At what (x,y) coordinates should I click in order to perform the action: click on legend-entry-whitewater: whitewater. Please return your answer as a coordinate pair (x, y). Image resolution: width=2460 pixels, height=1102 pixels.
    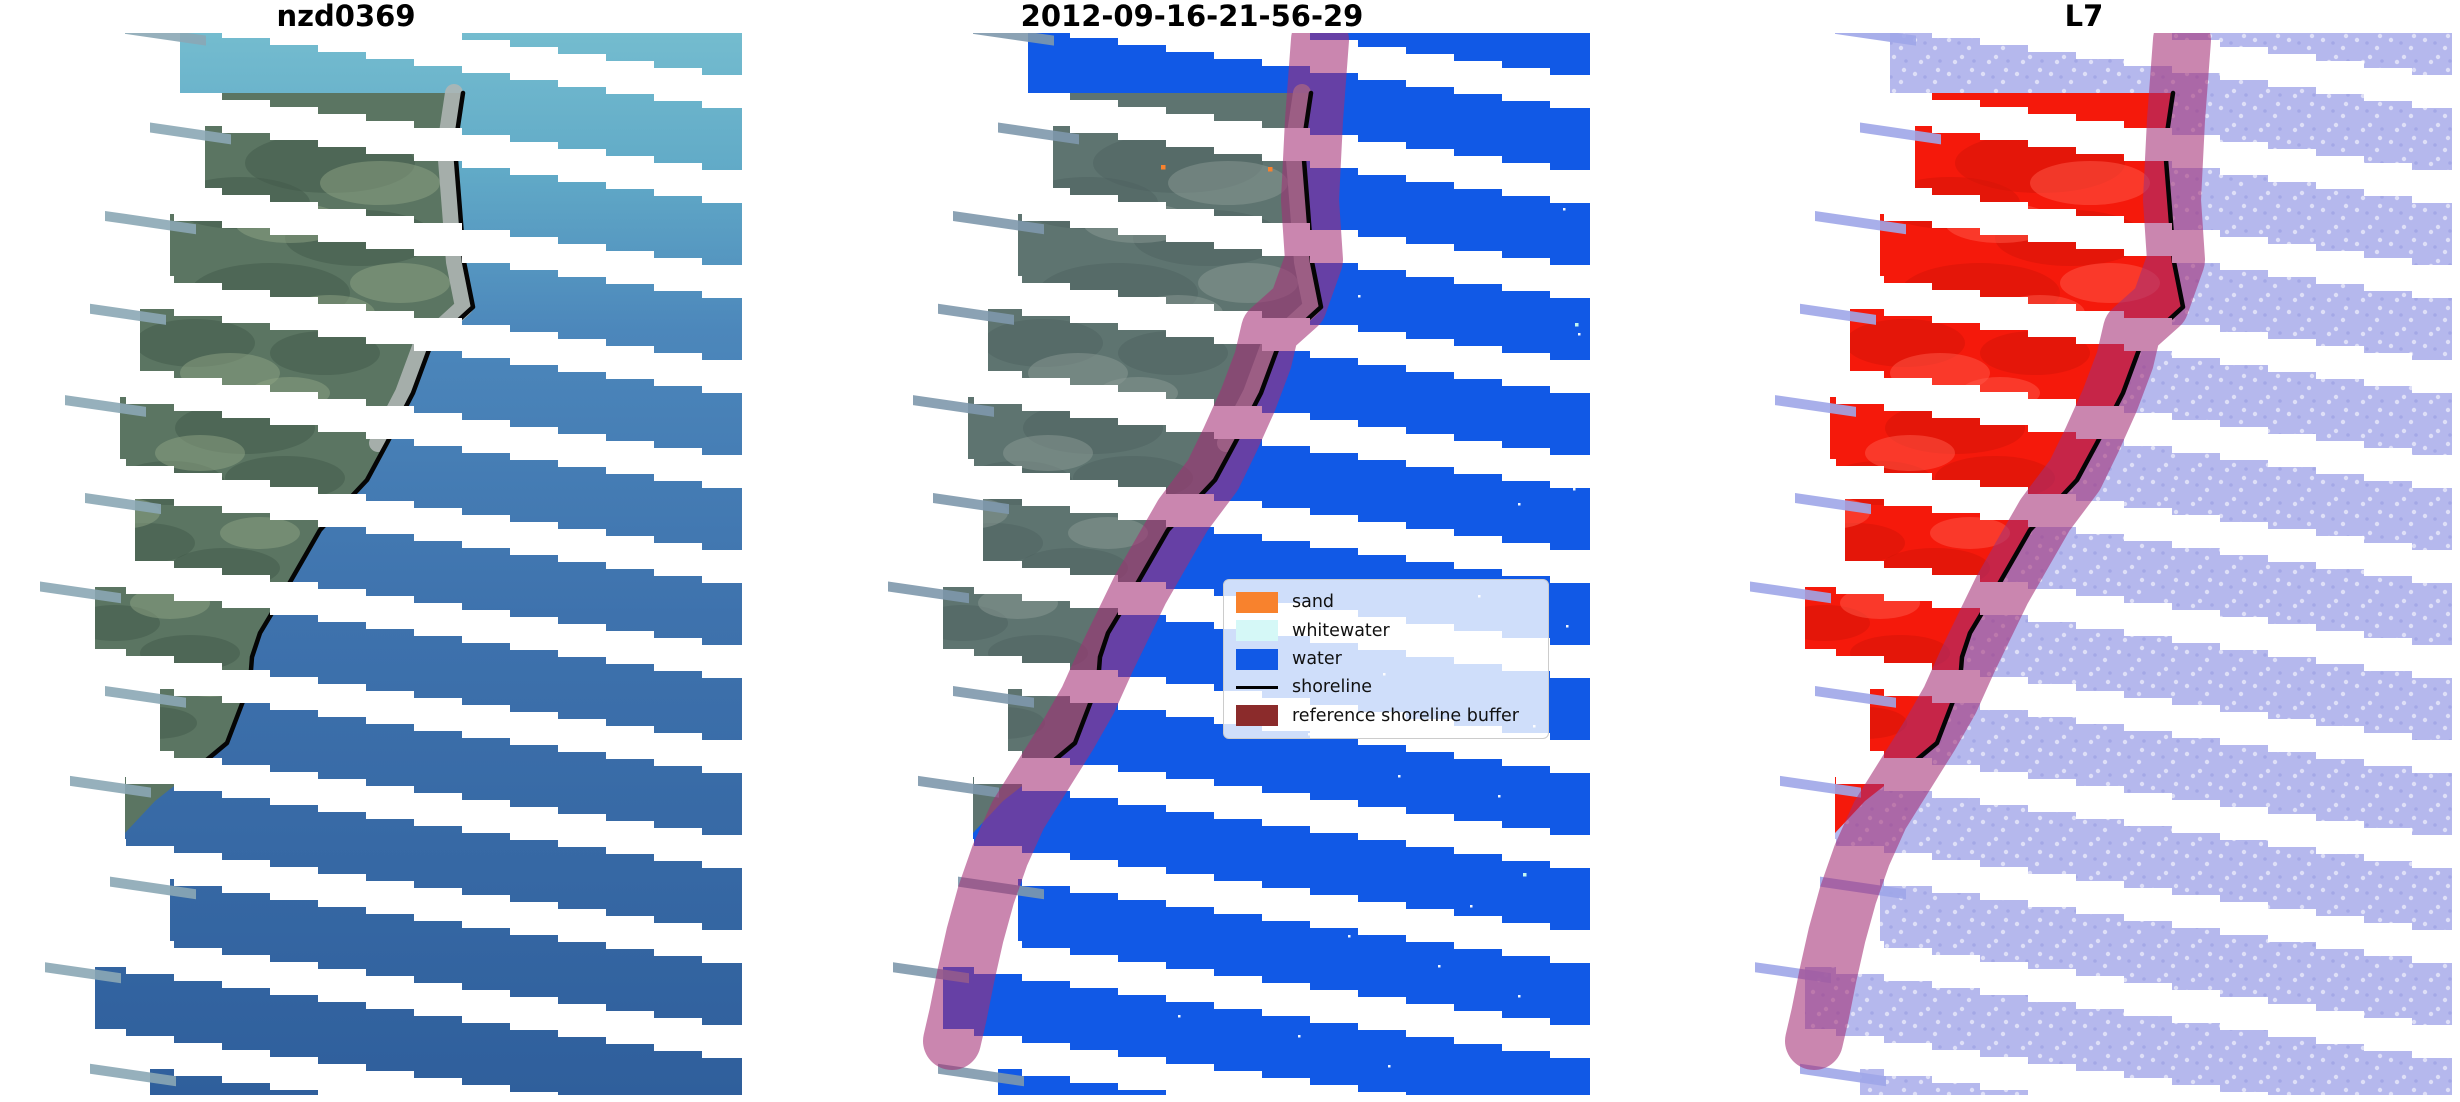
    Looking at the image, I should click on (1386, 630).